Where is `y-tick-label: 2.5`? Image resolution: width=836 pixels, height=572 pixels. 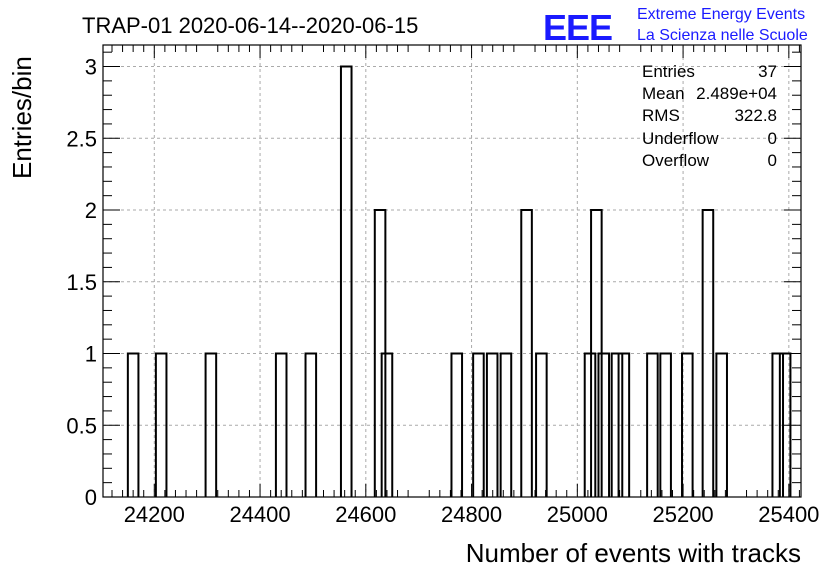
y-tick-label: 2.5 is located at coordinates (81, 138).